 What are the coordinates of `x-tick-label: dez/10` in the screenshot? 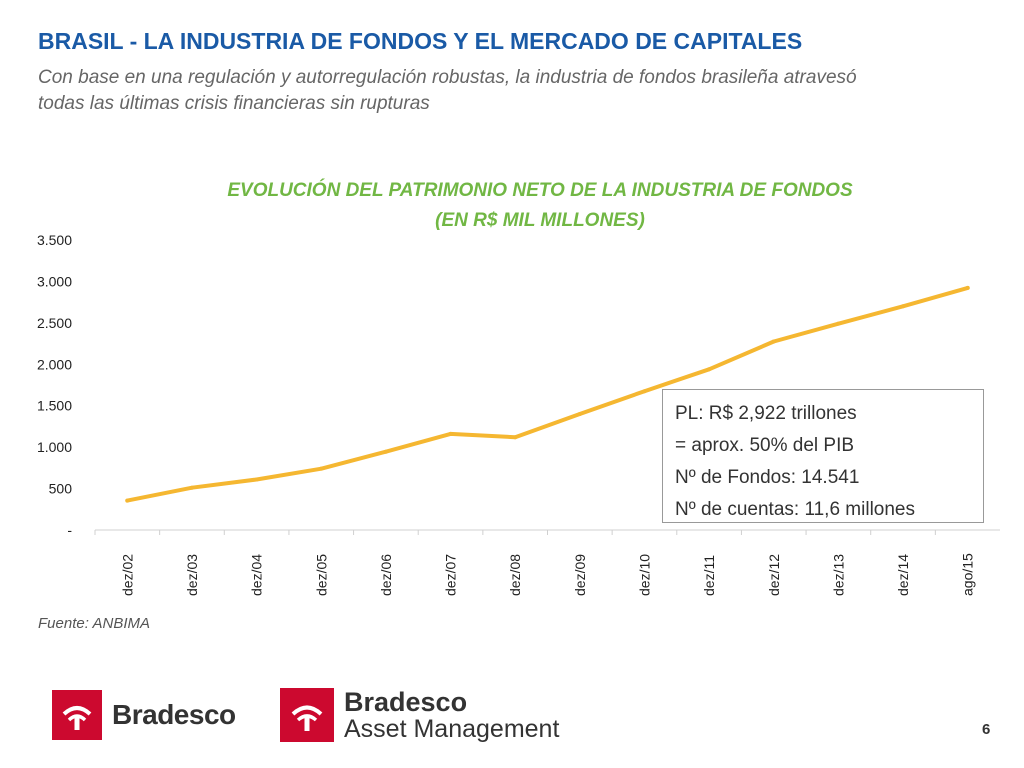 It's located at (644, 575).